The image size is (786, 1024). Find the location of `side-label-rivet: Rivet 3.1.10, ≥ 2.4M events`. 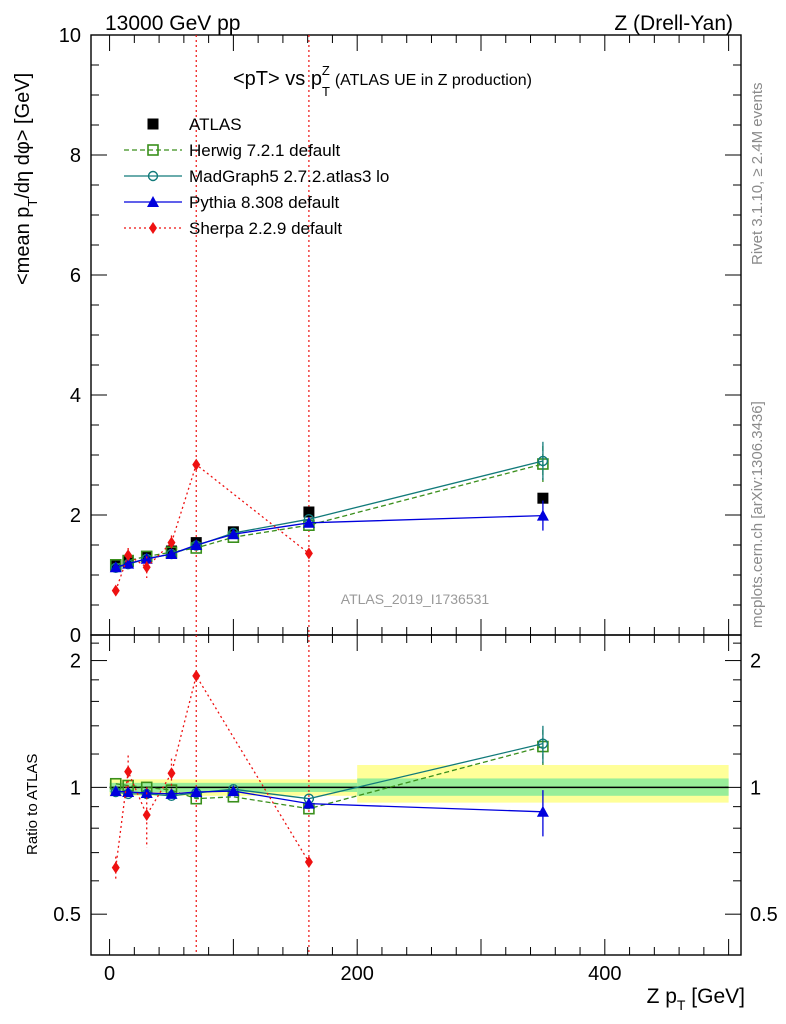

side-label-rivet: Rivet 3.1.10, ≥ 2.4M events is located at coordinates (757, 174).